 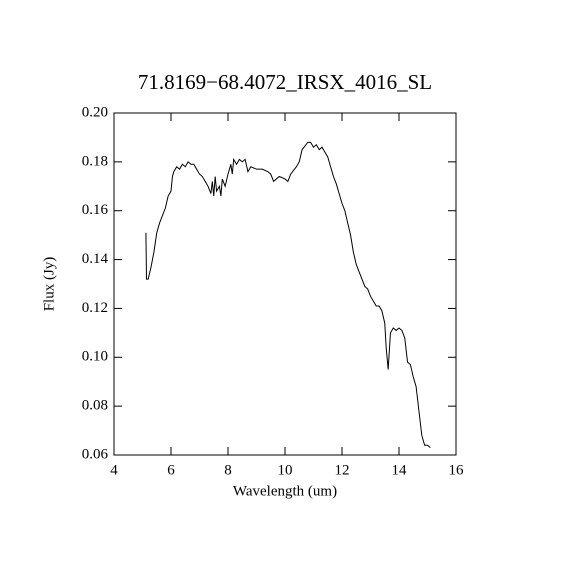 I want to click on x-tick-label: 14, so click(x=400, y=470).